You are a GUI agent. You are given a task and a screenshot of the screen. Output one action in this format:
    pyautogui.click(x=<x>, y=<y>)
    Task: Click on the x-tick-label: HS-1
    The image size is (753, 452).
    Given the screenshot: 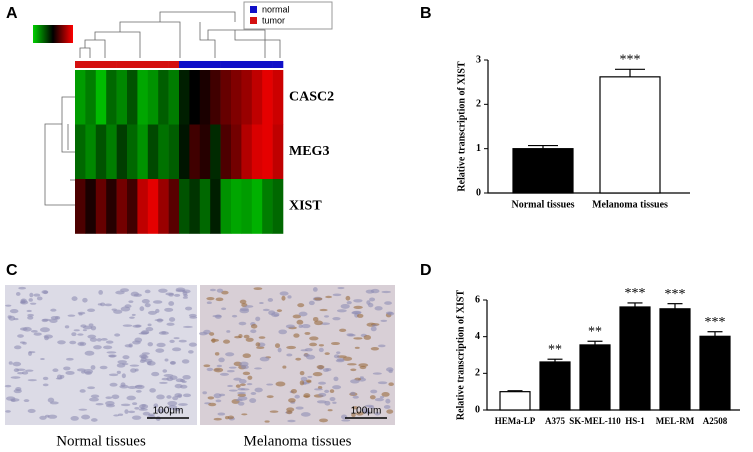 What is the action you would take?
    pyautogui.click(x=635, y=421)
    